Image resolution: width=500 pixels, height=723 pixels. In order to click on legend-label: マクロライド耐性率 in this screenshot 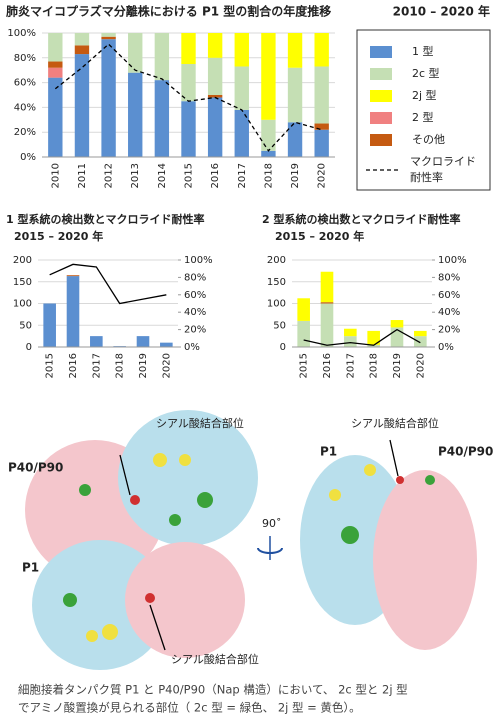, I will do `click(443, 169)`.